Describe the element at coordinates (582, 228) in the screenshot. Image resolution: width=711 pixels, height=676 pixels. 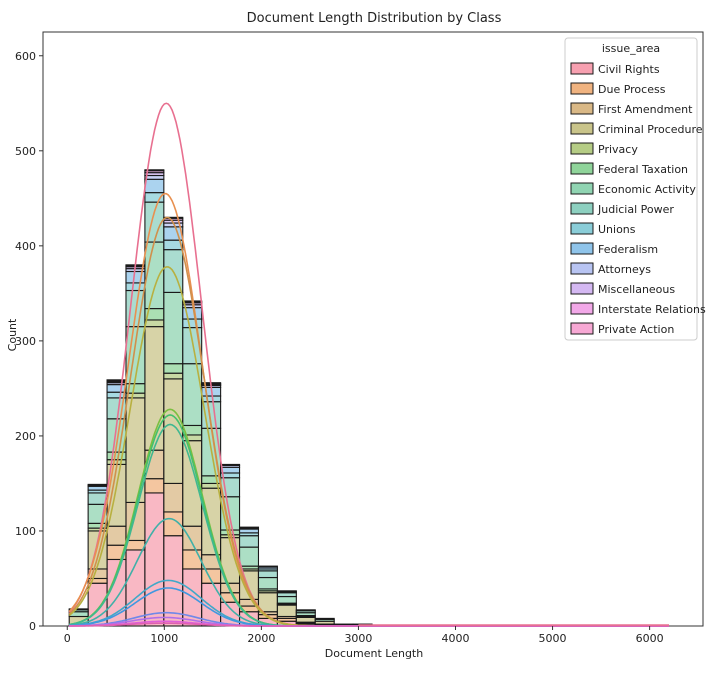
I see `legend-swatch-unions` at that location.